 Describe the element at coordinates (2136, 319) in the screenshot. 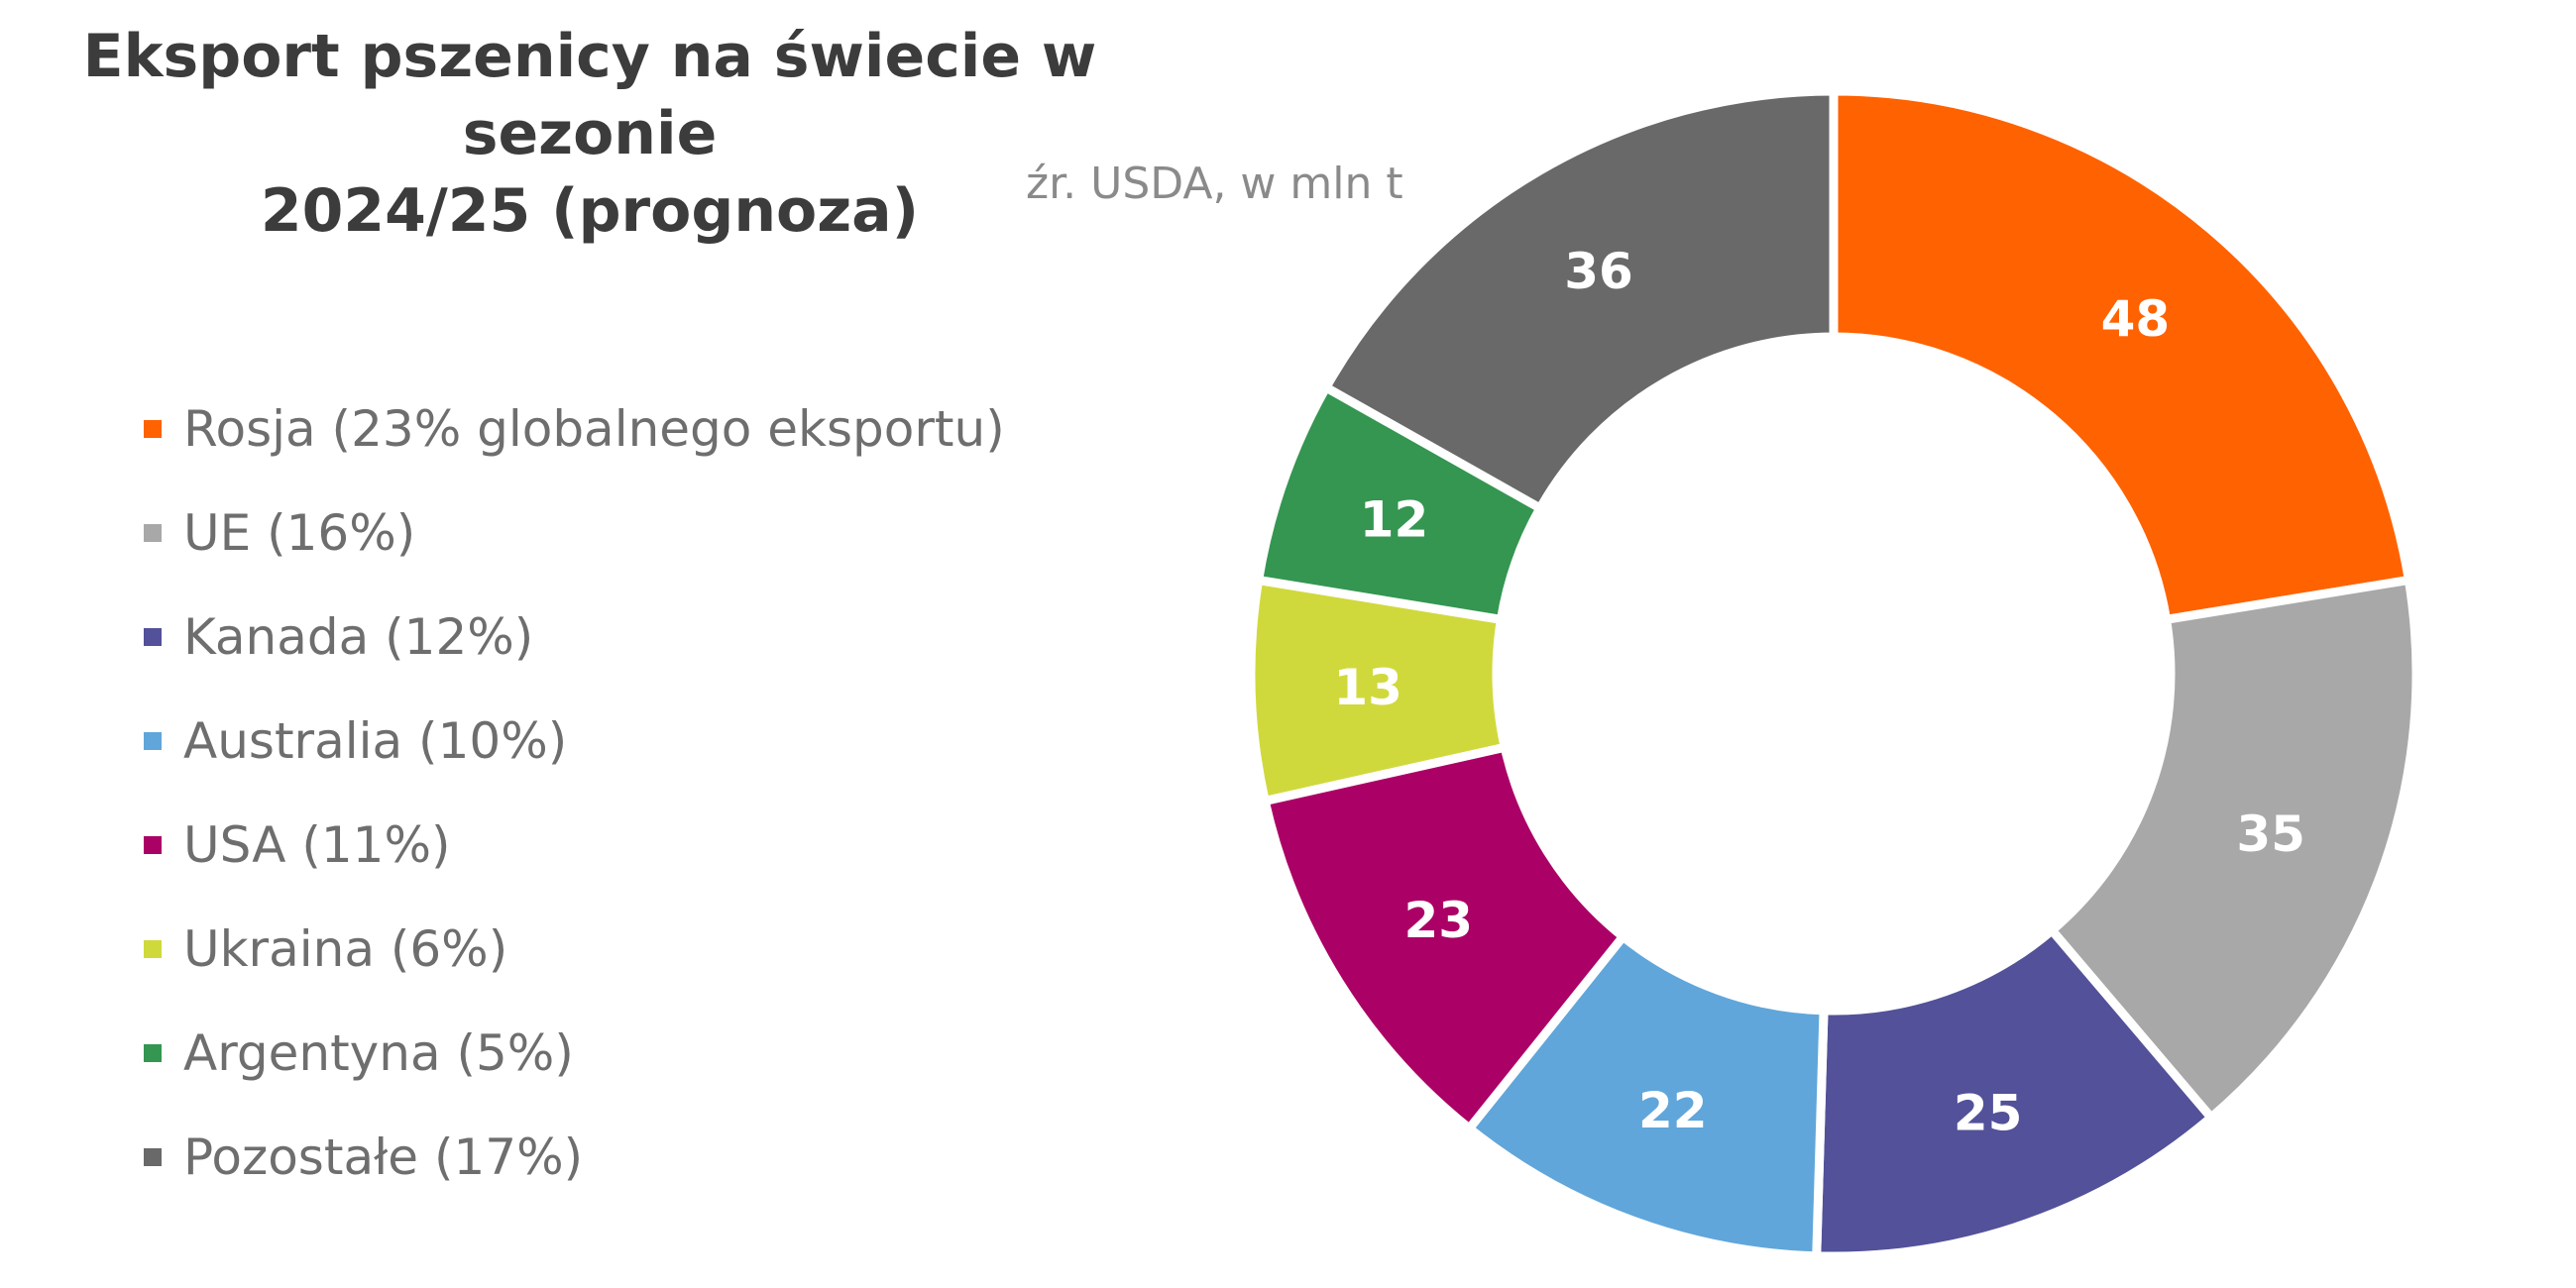

I see `slice-value-label: 48` at that location.